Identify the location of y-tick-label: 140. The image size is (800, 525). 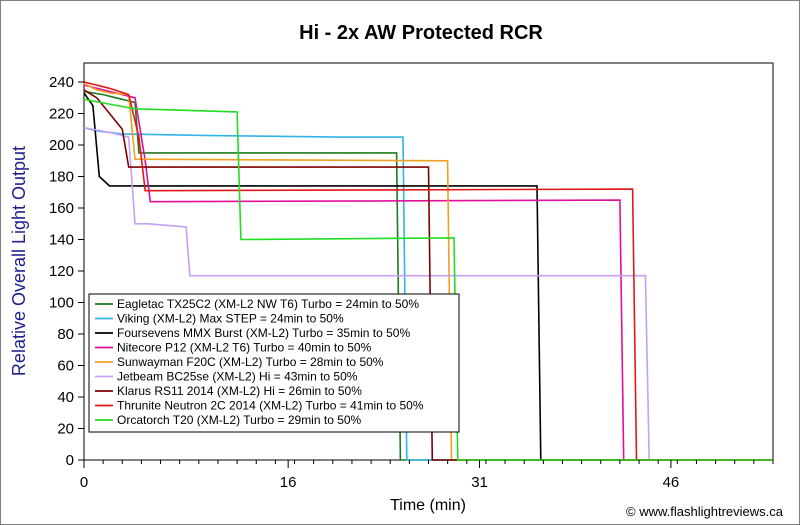
(61, 240).